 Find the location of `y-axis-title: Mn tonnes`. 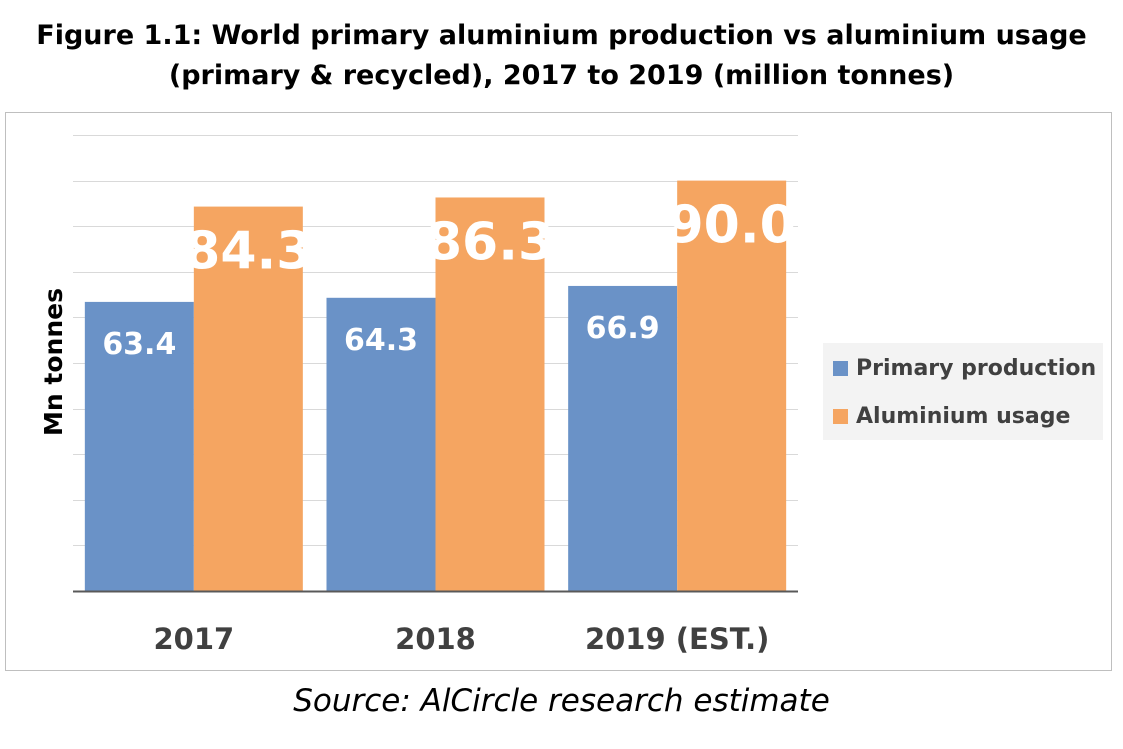

y-axis-title: Mn tonnes is located at coordinates (53, 362).